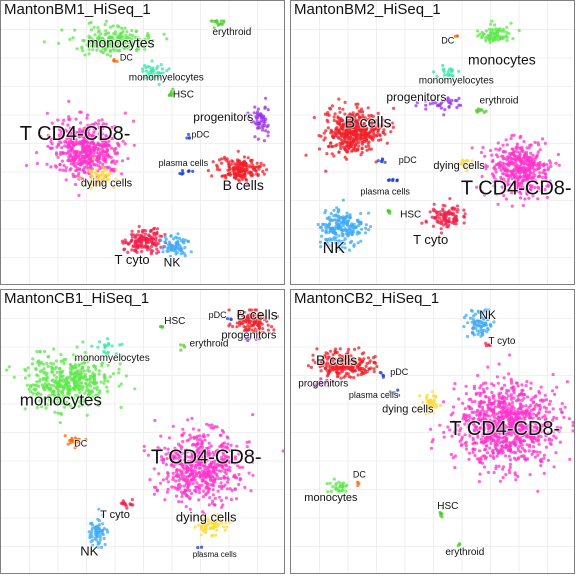 The height and width of the screenshot is (576, 576). I want to click on label-erythroid: erythroid, so click(231, 32).